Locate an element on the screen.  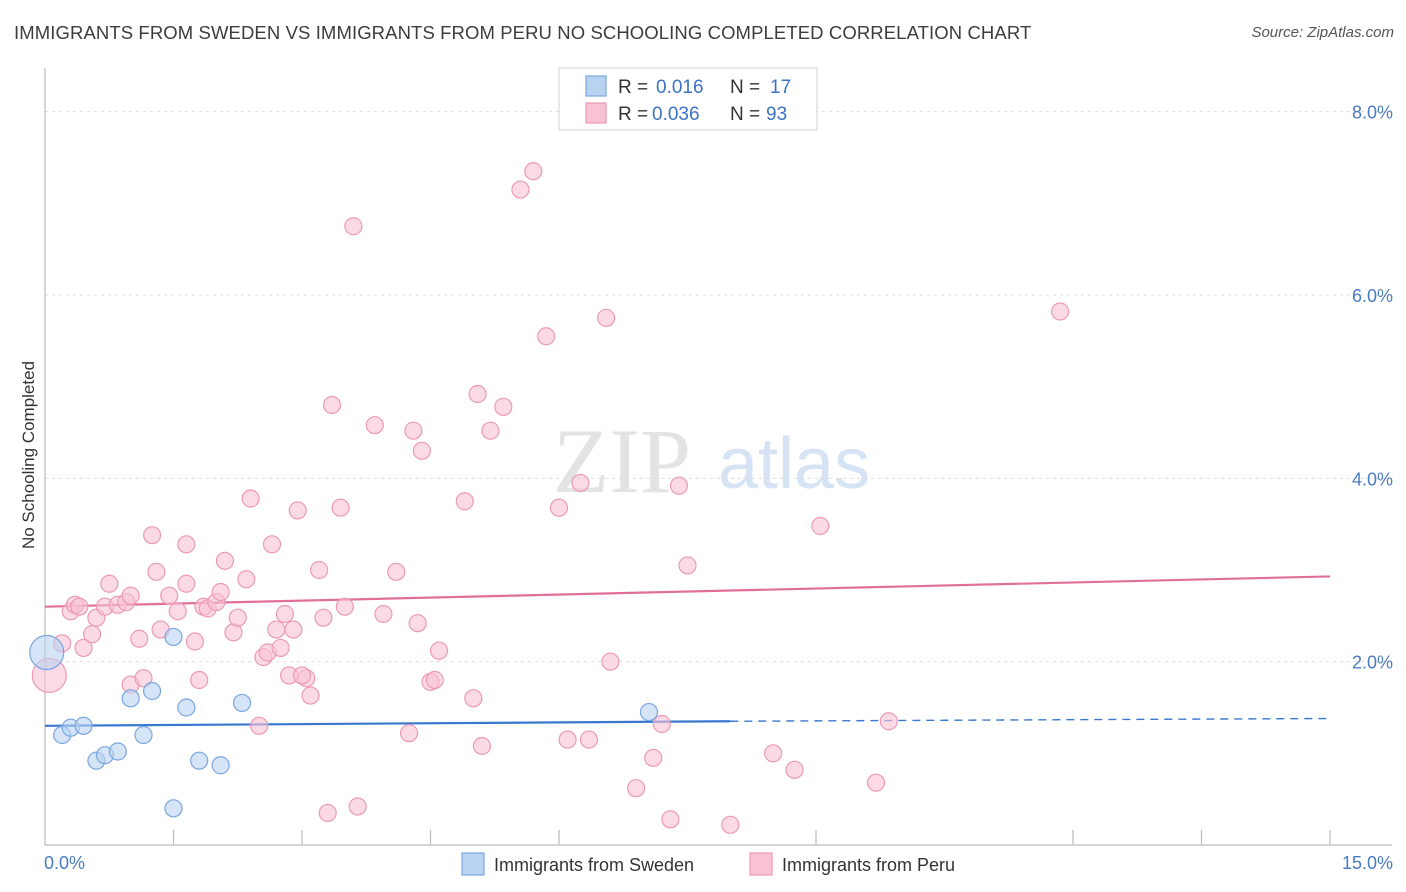
y-axis-label: No Schooling Completed is located at coordinates (28, 455).